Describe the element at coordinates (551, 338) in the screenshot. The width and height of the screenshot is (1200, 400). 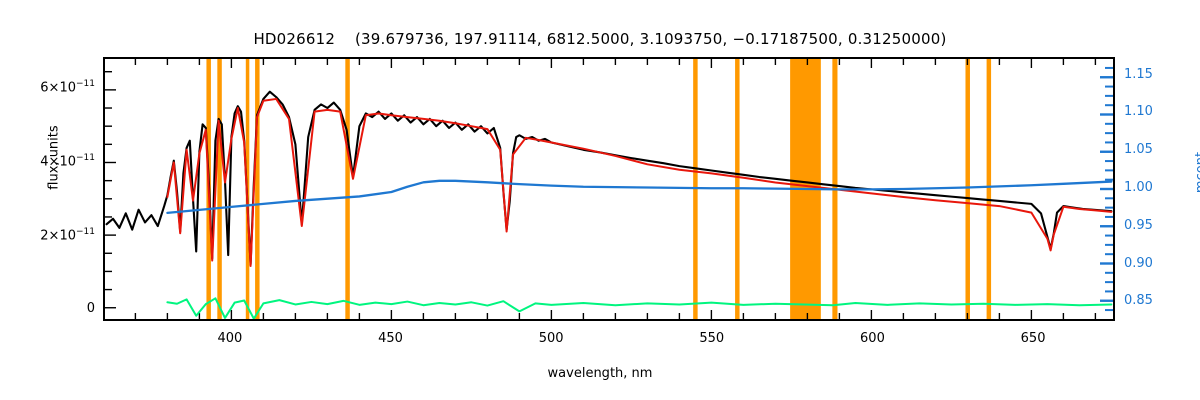
I see `x-tick-label: 500` at that location.